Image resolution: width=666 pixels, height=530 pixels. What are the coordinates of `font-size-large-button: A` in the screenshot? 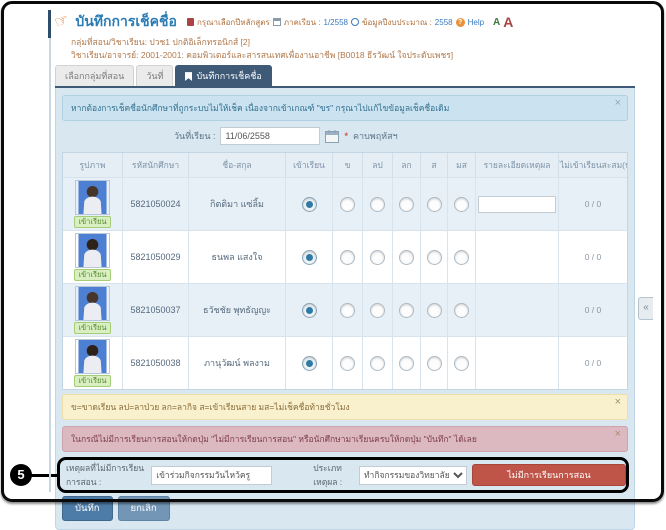 It's located at (508, 22).